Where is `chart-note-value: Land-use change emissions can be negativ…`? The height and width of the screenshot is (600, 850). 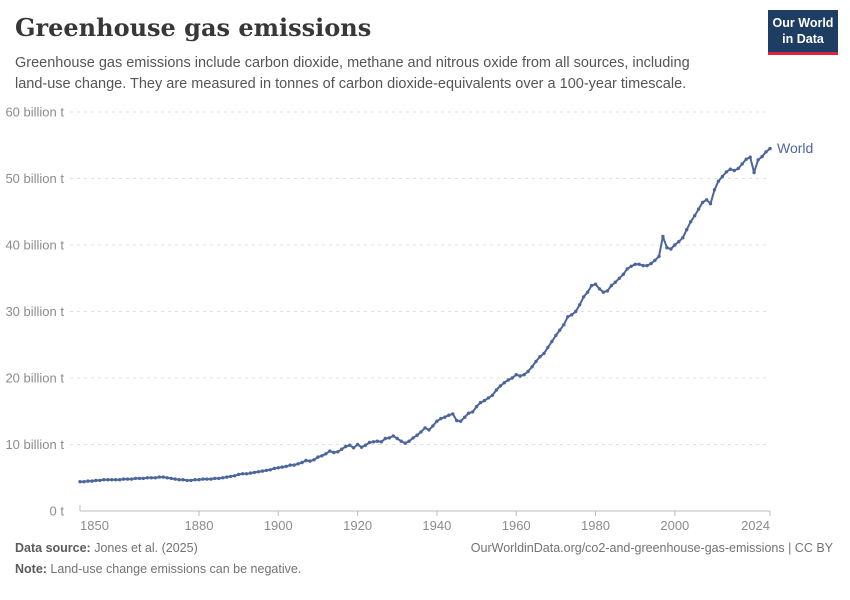
chart-note-value: Land-use change emissions can be negativ… is located at coordinates (174, 569).